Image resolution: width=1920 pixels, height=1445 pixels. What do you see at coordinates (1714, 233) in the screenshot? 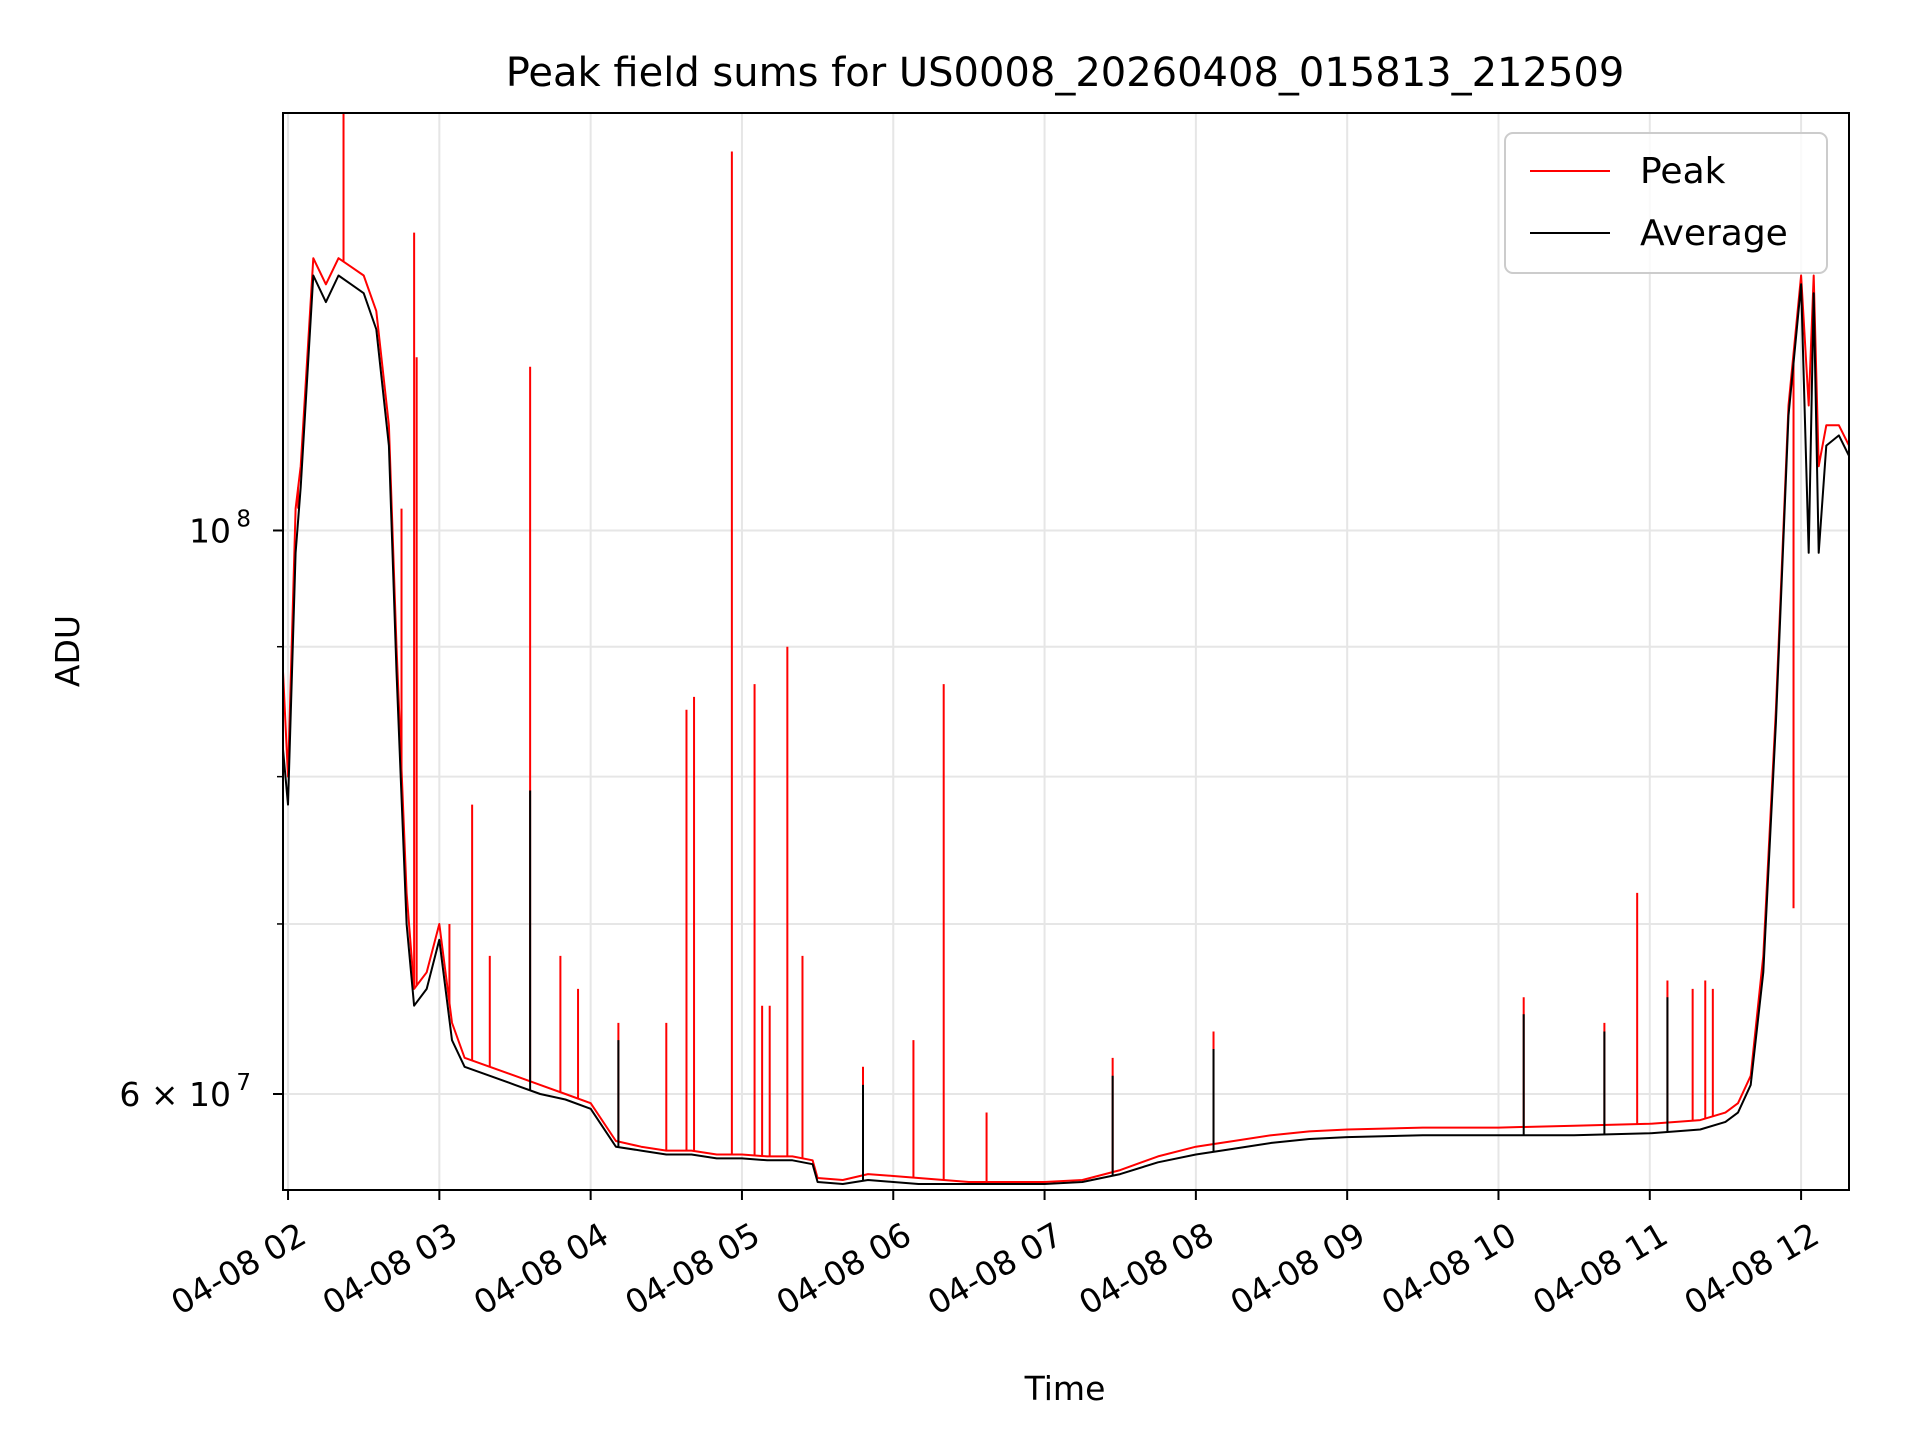
I see `legend-entry-average: Average` at bounding box center [1714, 233].